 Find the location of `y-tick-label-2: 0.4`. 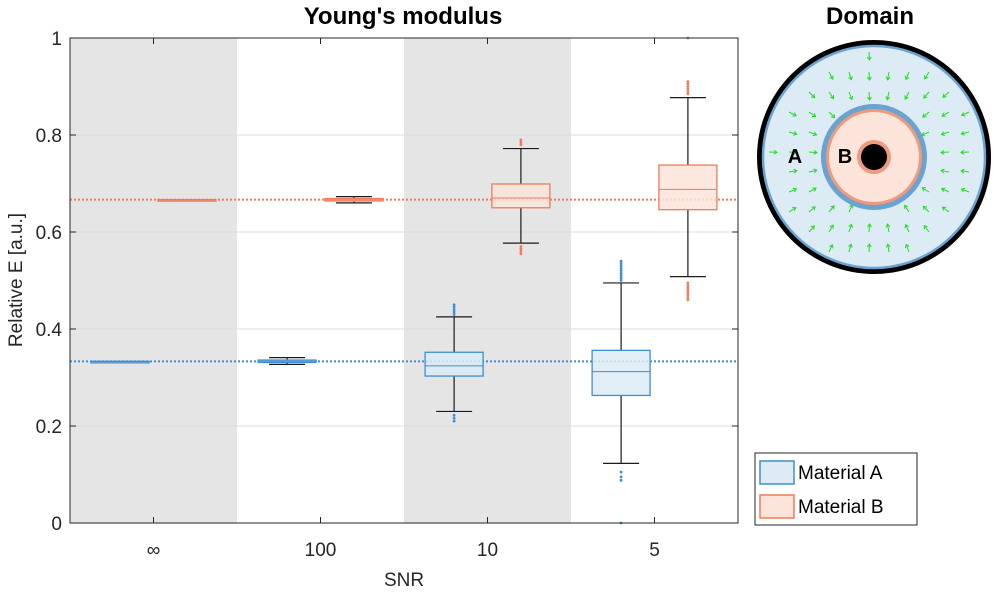

y-tick-label-2: 0.4 is located at coordinates (49, 330).